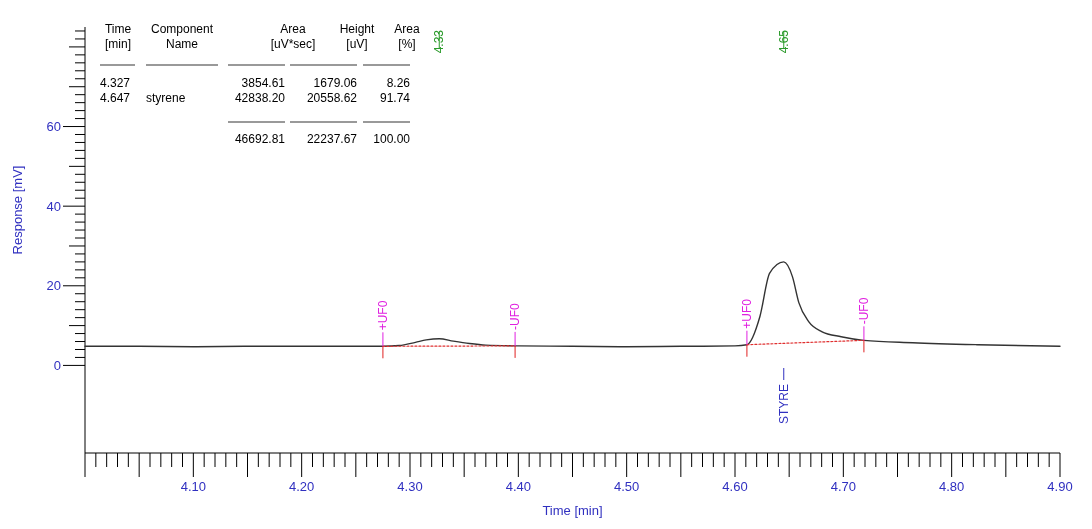 Image resolution: width=1092 pixels, height=529 pixels. I want to click on y-tick-label: 60, so click(53, 127).